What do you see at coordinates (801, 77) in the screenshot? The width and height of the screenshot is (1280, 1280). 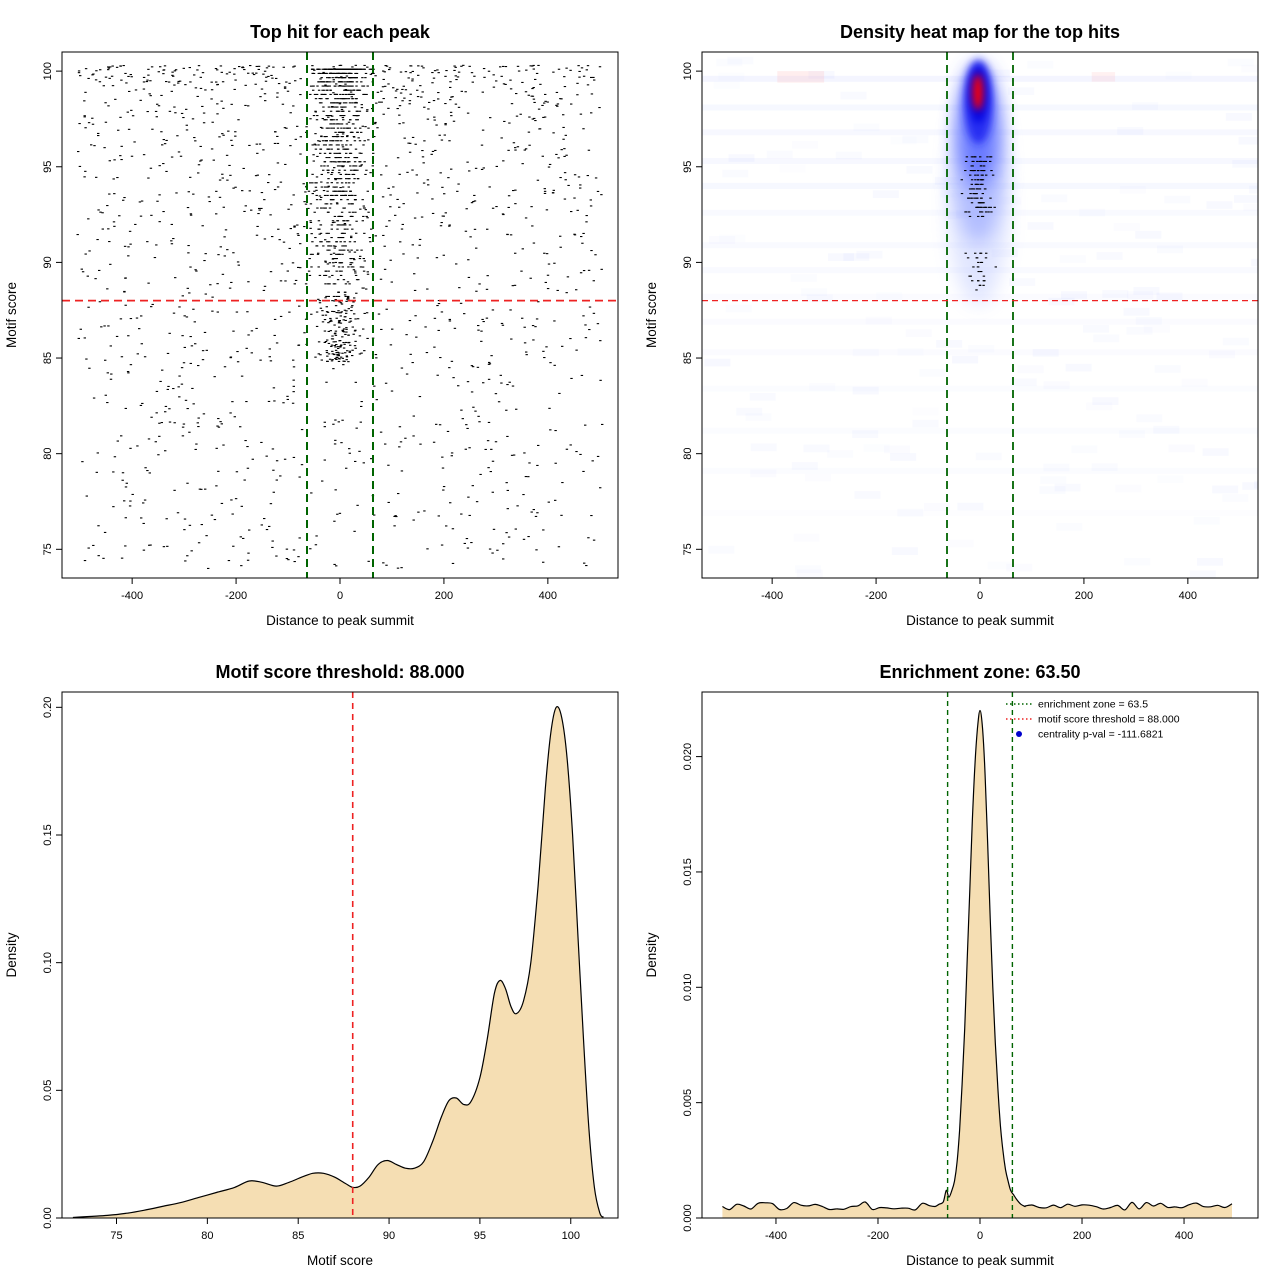 I see `faint-density-smear` at bounding box center [801, 77].